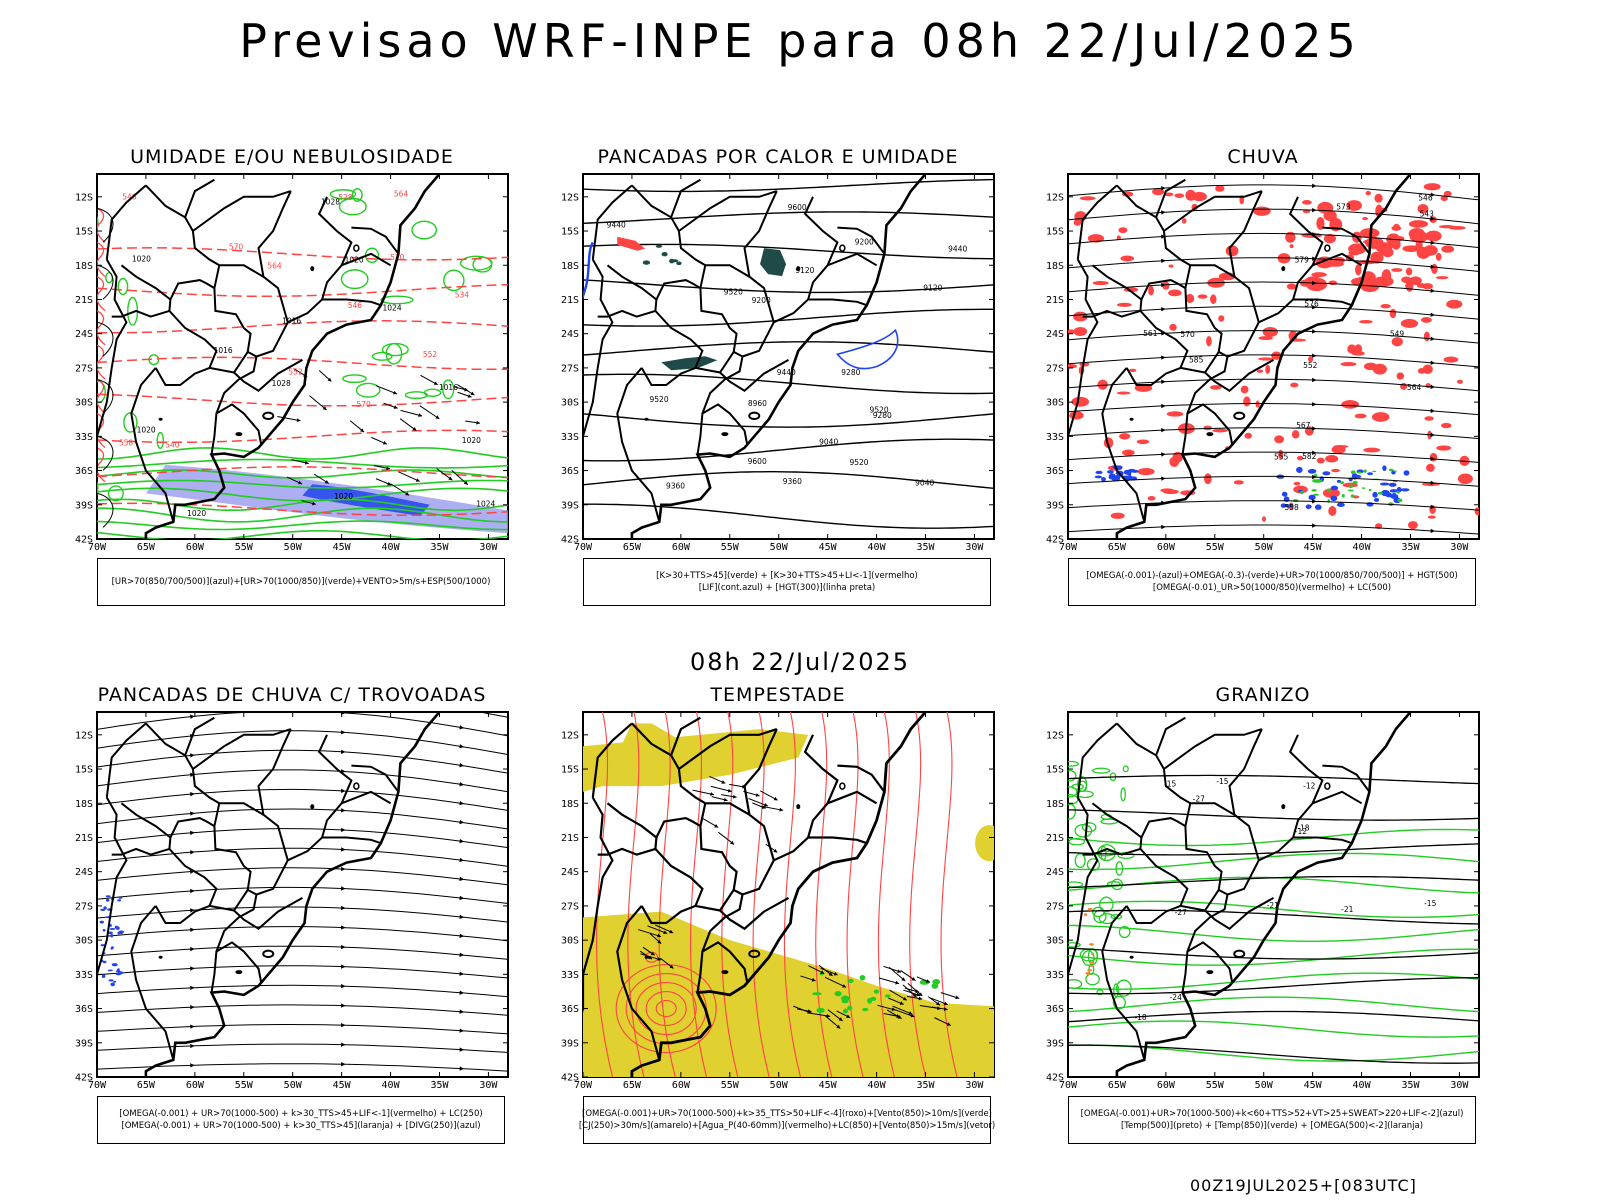  Describe the element at coordinates (1264, 547) in the screenshot. I see `lon-tick-label: 50W` at that location.